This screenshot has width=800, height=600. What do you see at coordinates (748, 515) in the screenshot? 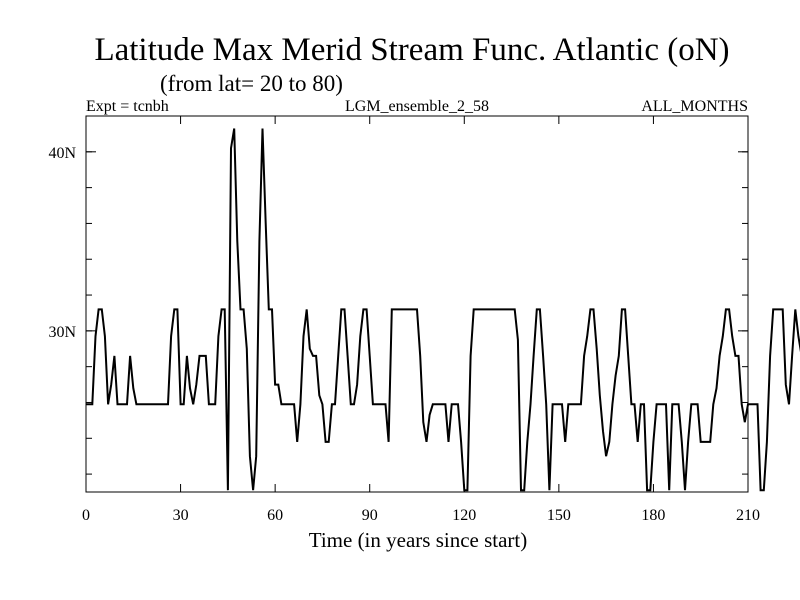
I see `x-tick-label: 210` at bounding box center [748, 515].